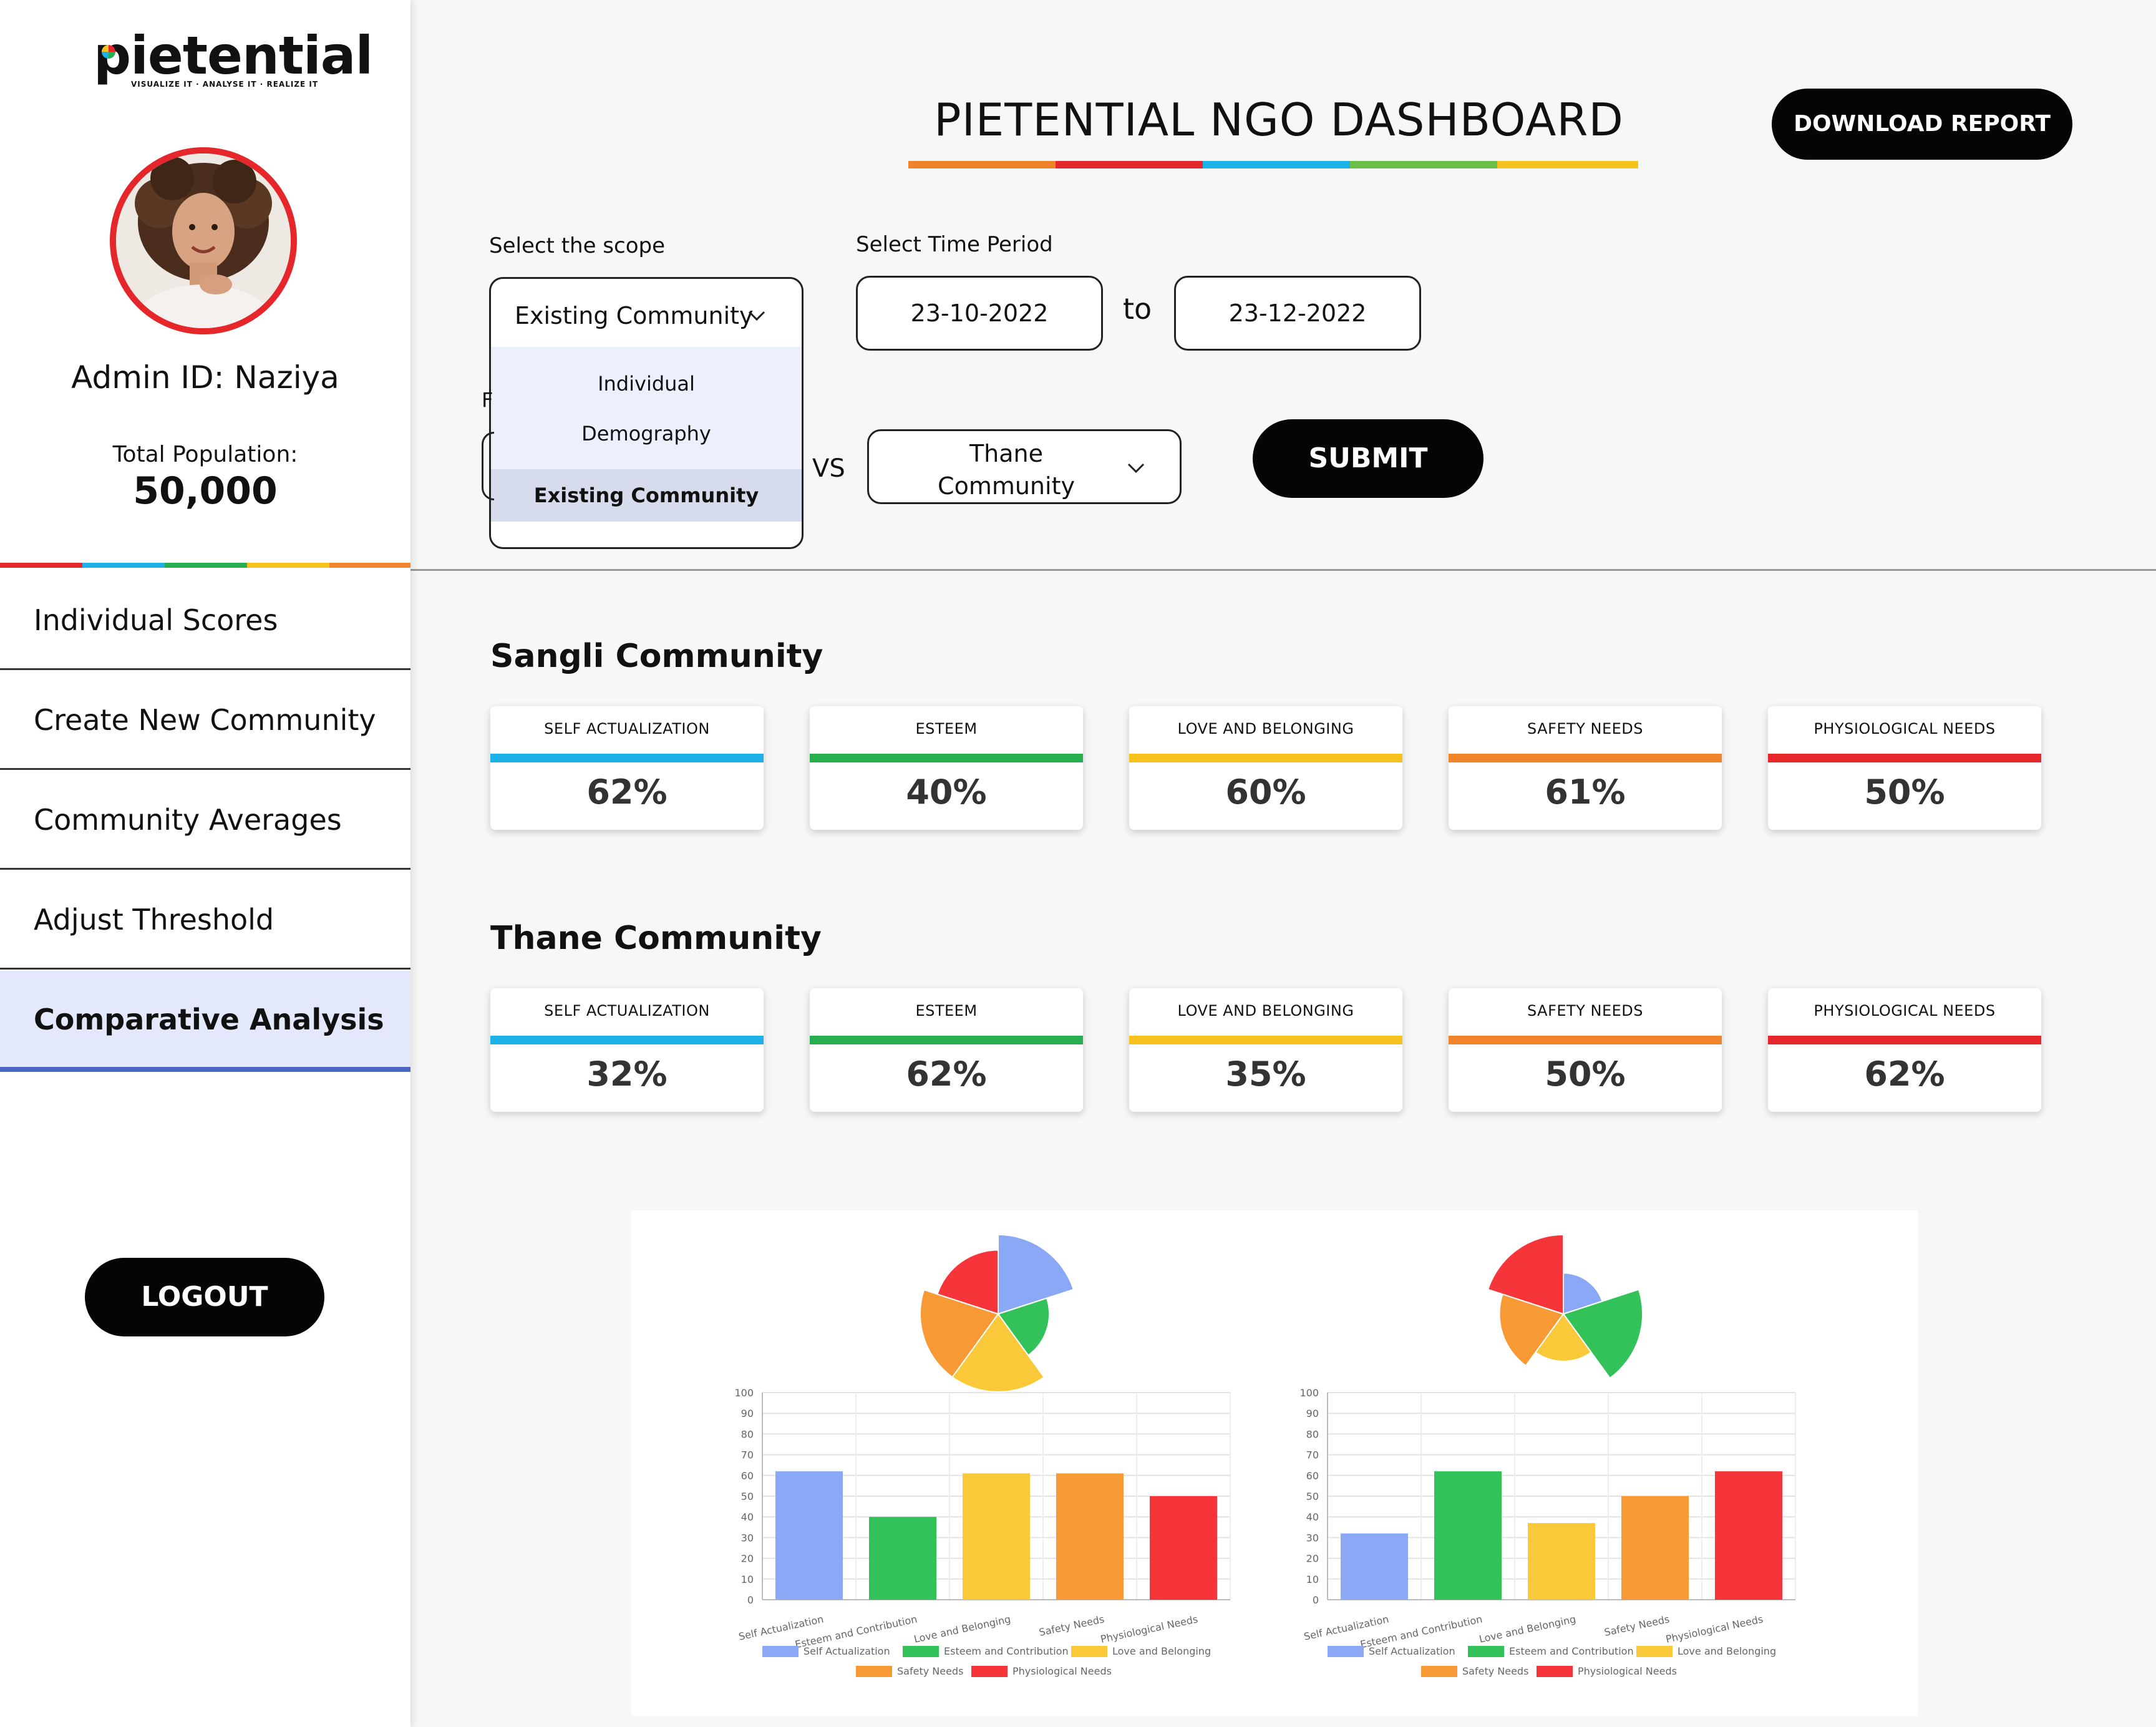  Describe the element at coordinates (656, 656) in the screenshot. I see `community-1-title: Sangli Community` at that location.